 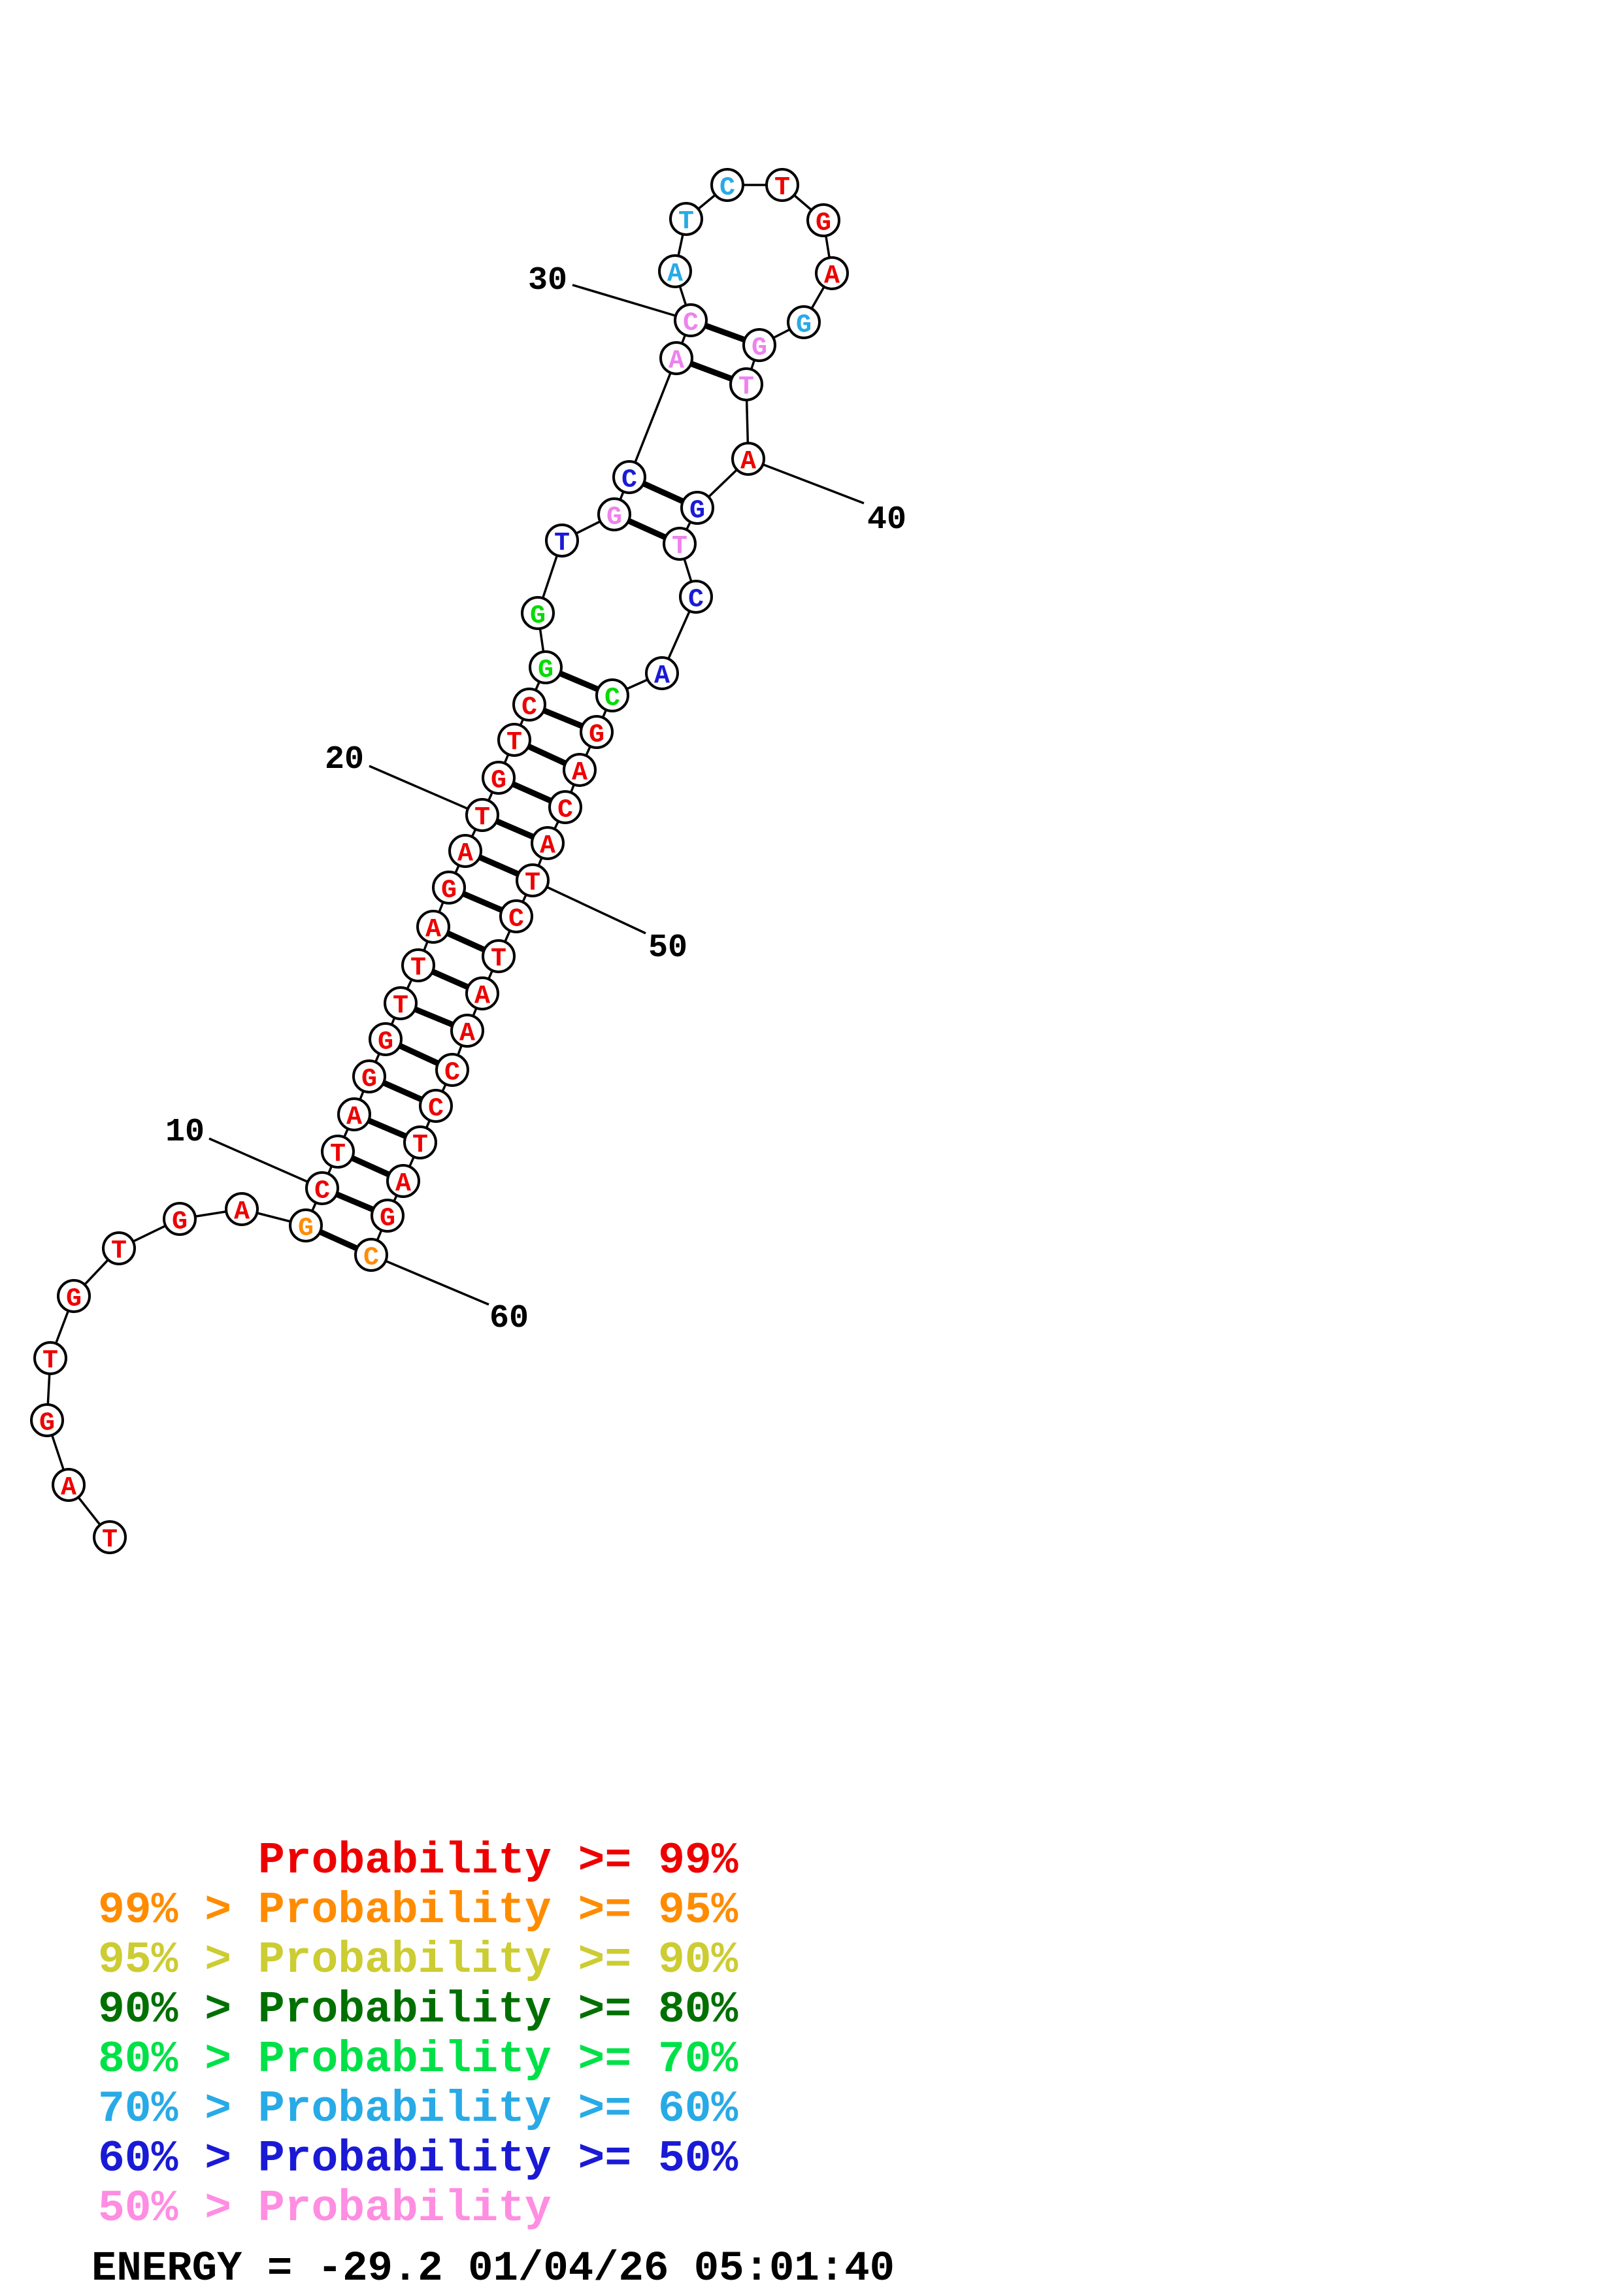 I want to click on backbone-link, so click(x=653, y=418).